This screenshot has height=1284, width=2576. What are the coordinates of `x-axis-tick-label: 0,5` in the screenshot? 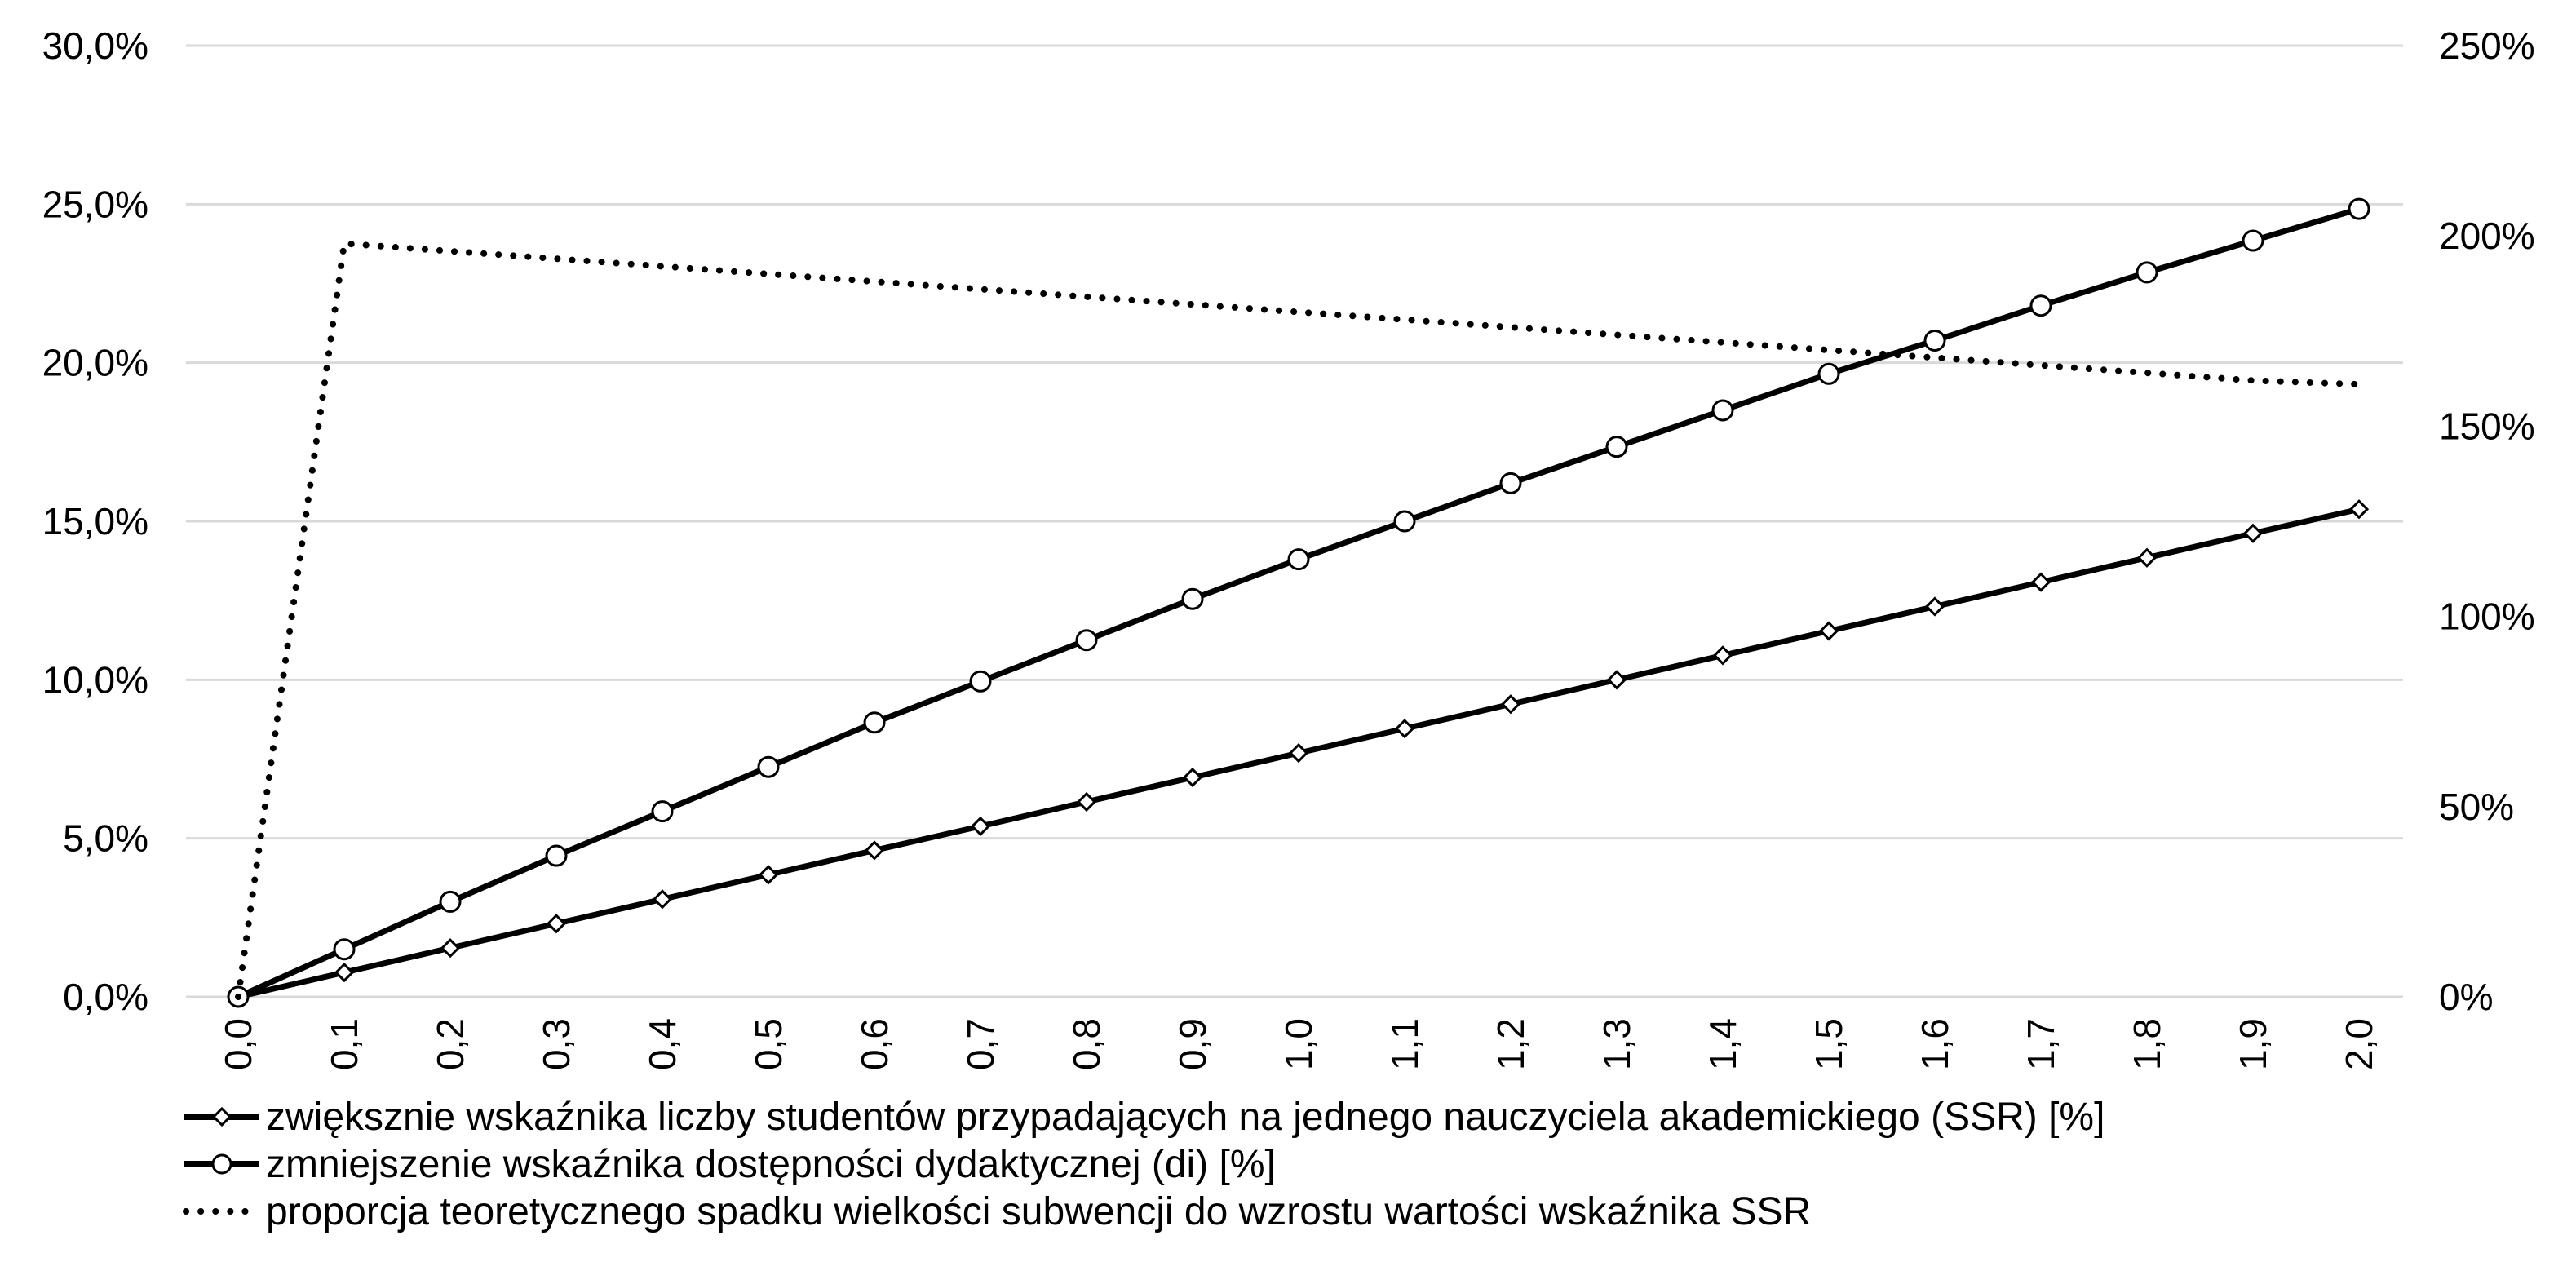 It's located at (768, 1044).